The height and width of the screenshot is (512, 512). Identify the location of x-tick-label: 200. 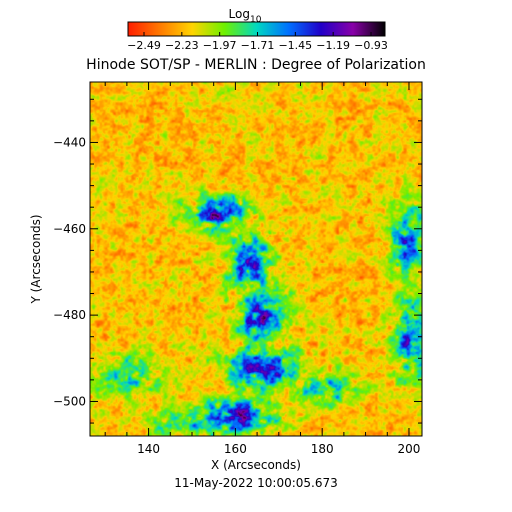
(409, 449).